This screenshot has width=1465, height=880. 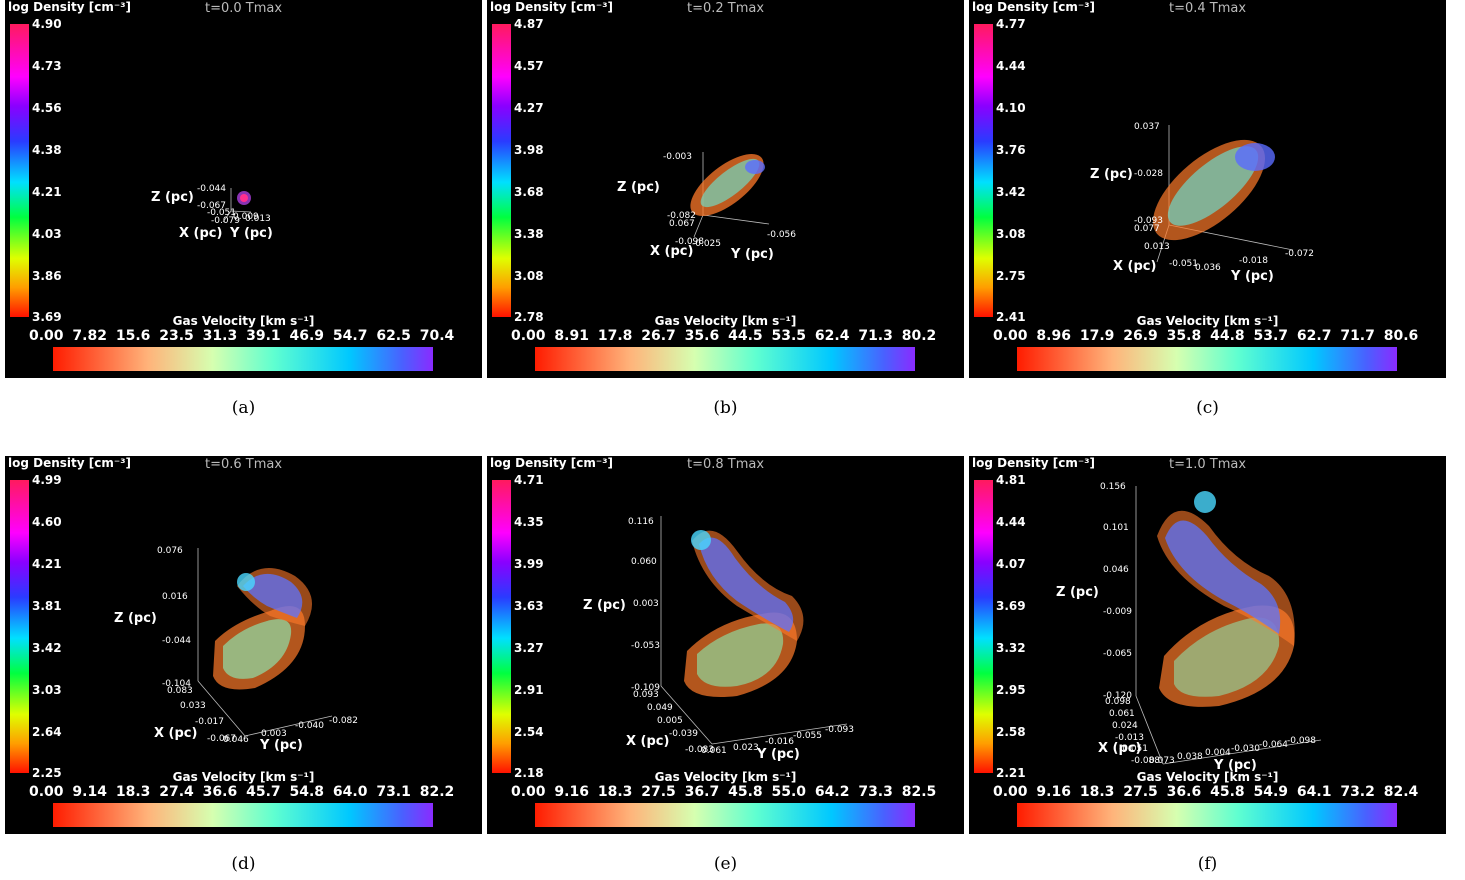 I want to click on y-tick: 0.009, so click(x=246, y=217).